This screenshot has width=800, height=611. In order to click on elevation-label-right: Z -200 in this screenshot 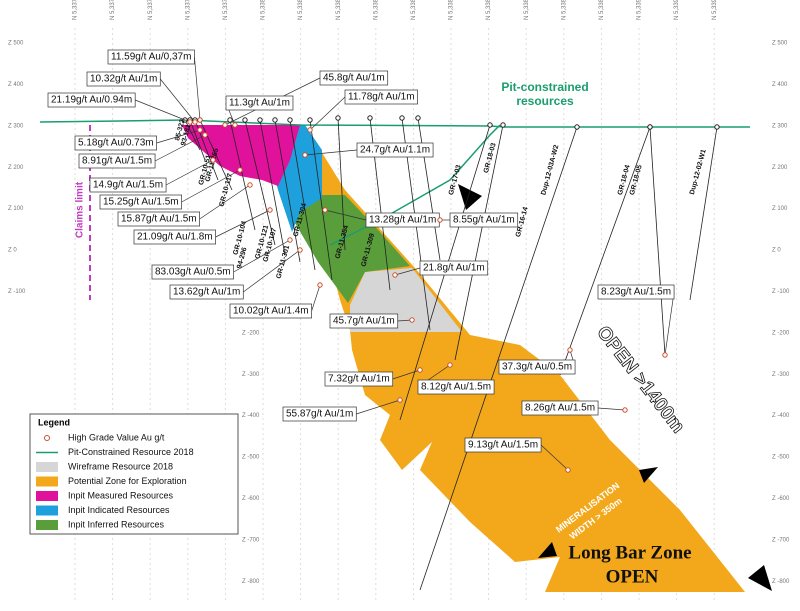, I will do `click(781, 333)`.